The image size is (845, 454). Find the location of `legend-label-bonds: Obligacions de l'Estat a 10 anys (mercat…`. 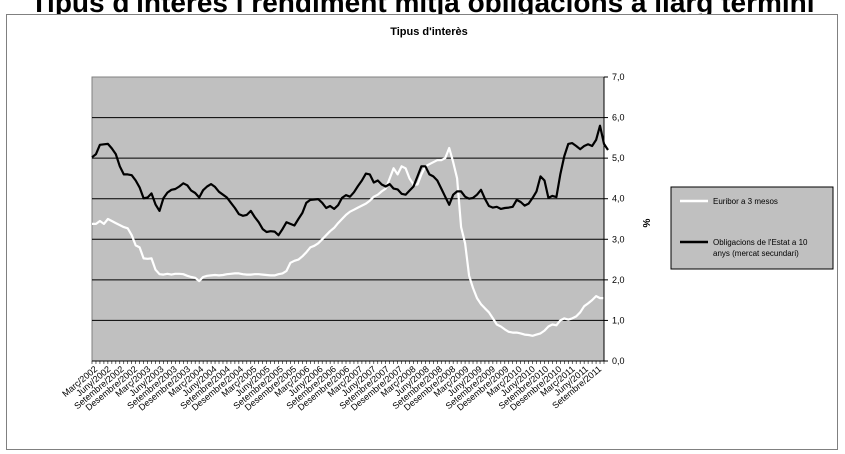

legend-label-bonds: Obligacions de l'Estat a 10 anys (mercat… is located at coordinates (761, 248).